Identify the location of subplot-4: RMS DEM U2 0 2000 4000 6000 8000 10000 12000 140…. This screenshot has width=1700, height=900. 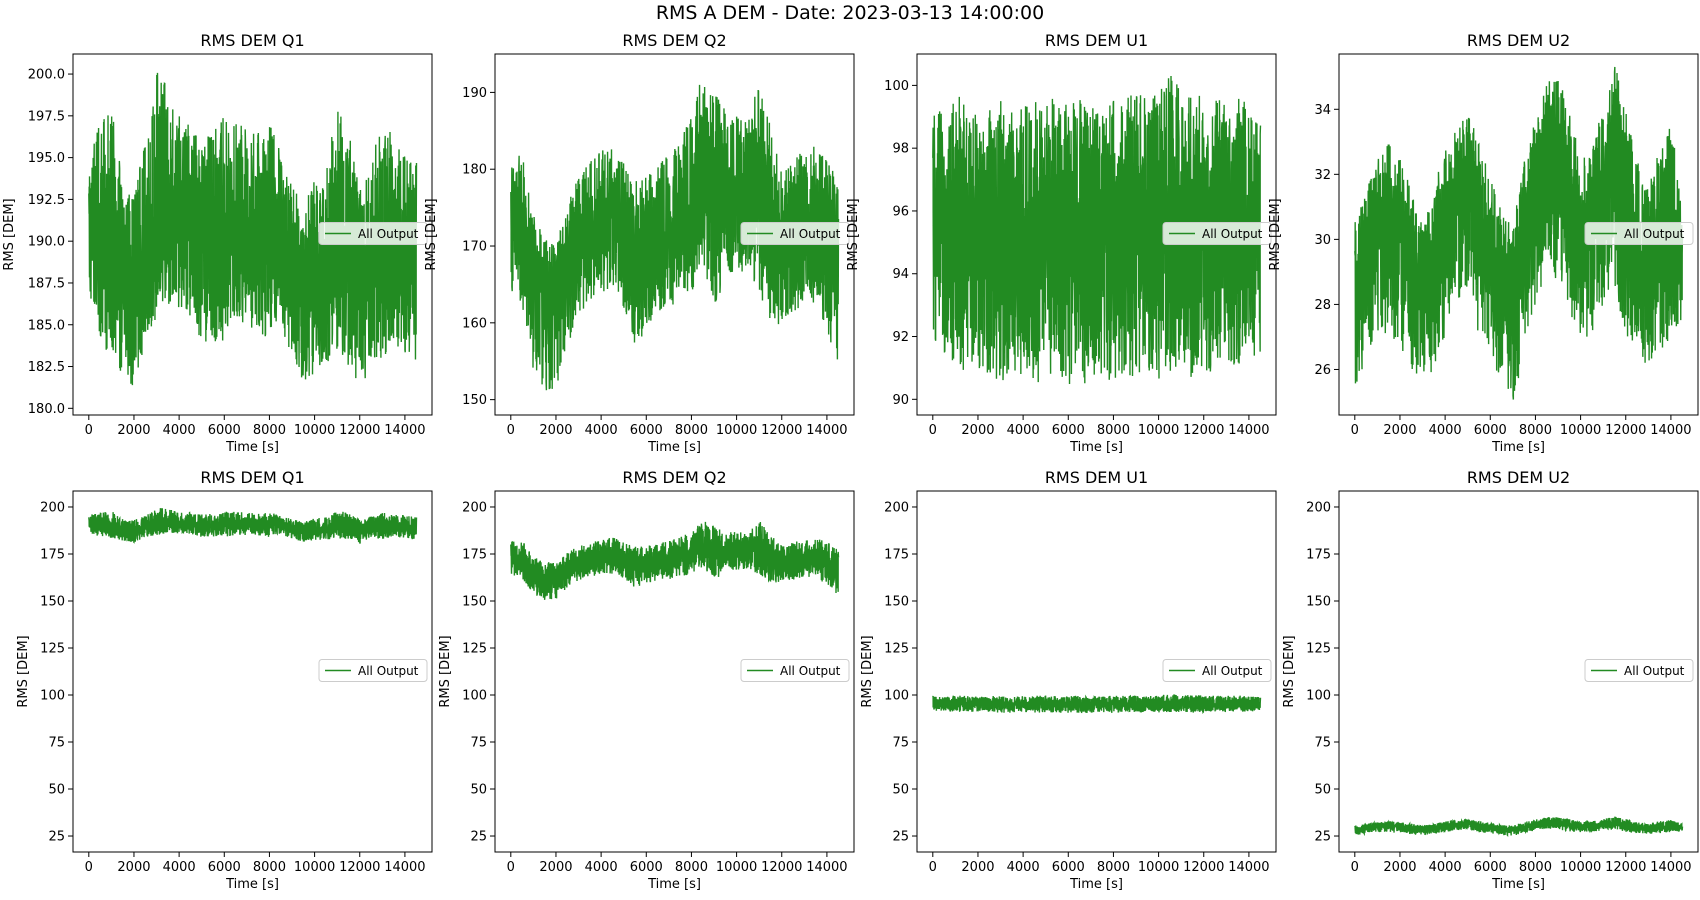
(1483, 243).